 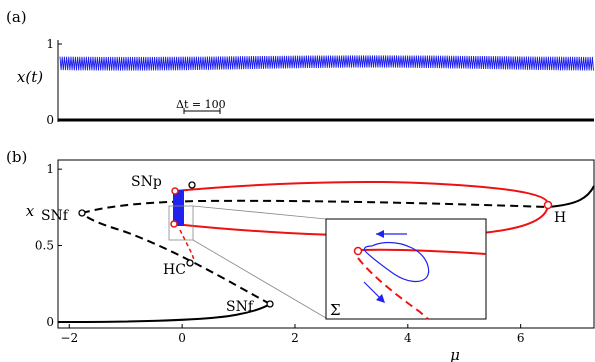 What do you see at coordinates (326, 63) in the screenshot?
I see `panel-a-signal` at bounding box center [326, 63].